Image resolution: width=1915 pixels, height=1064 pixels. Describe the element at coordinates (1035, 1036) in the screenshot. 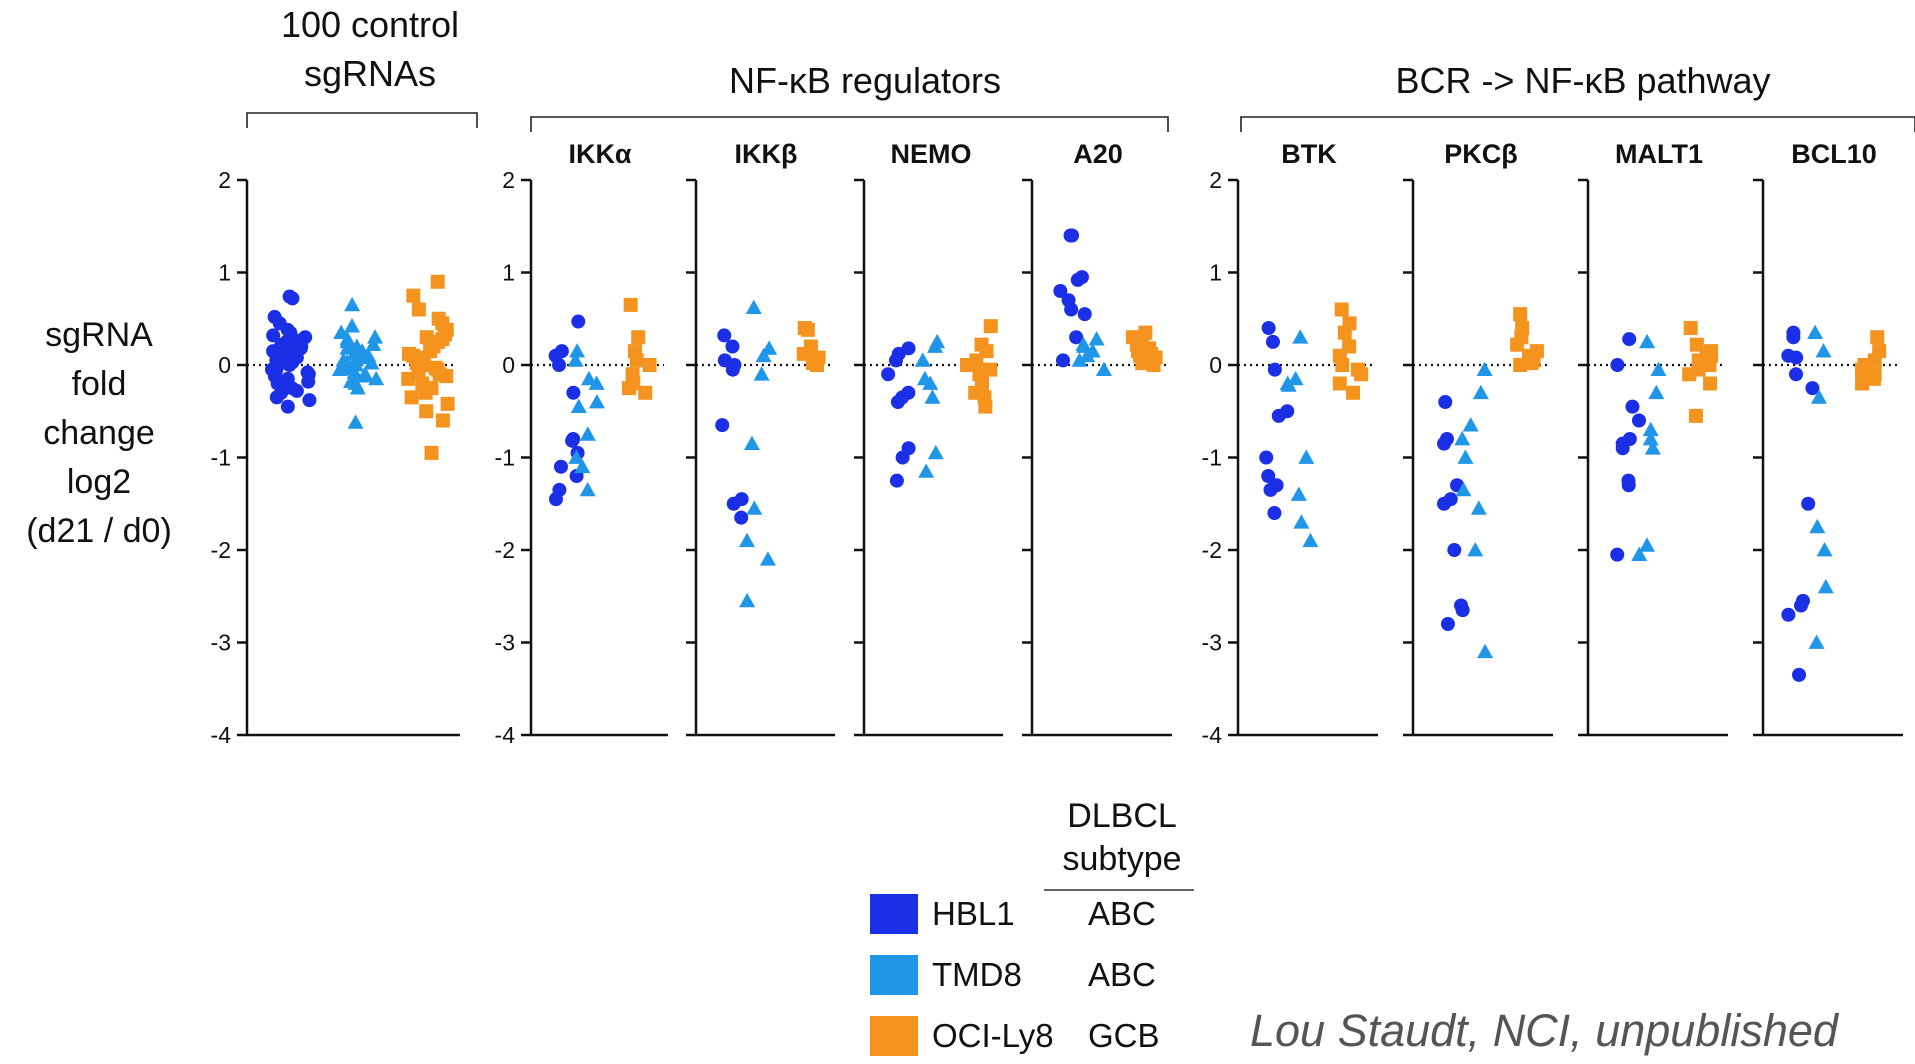

I see `legend-entry-oci-ly8: OCI-Ly8 GCB` at that location.